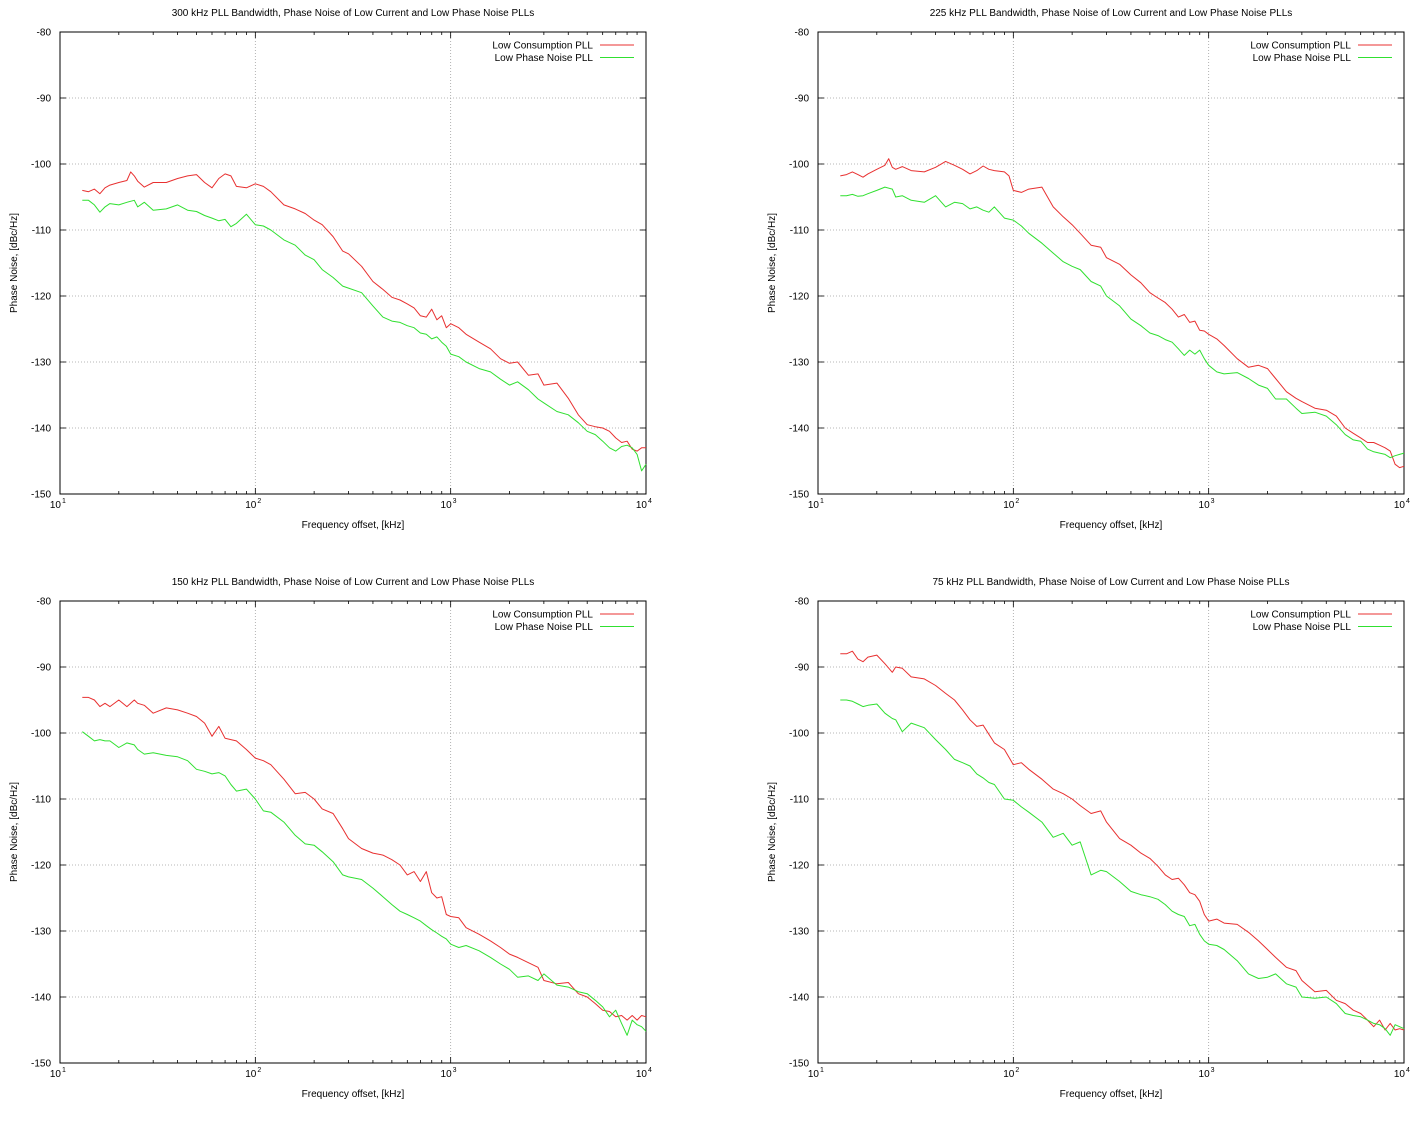  Describe the element at coordinates (1017, 1070) in the screenshot. I see `x-tick-label-exponent: 2` at that location.